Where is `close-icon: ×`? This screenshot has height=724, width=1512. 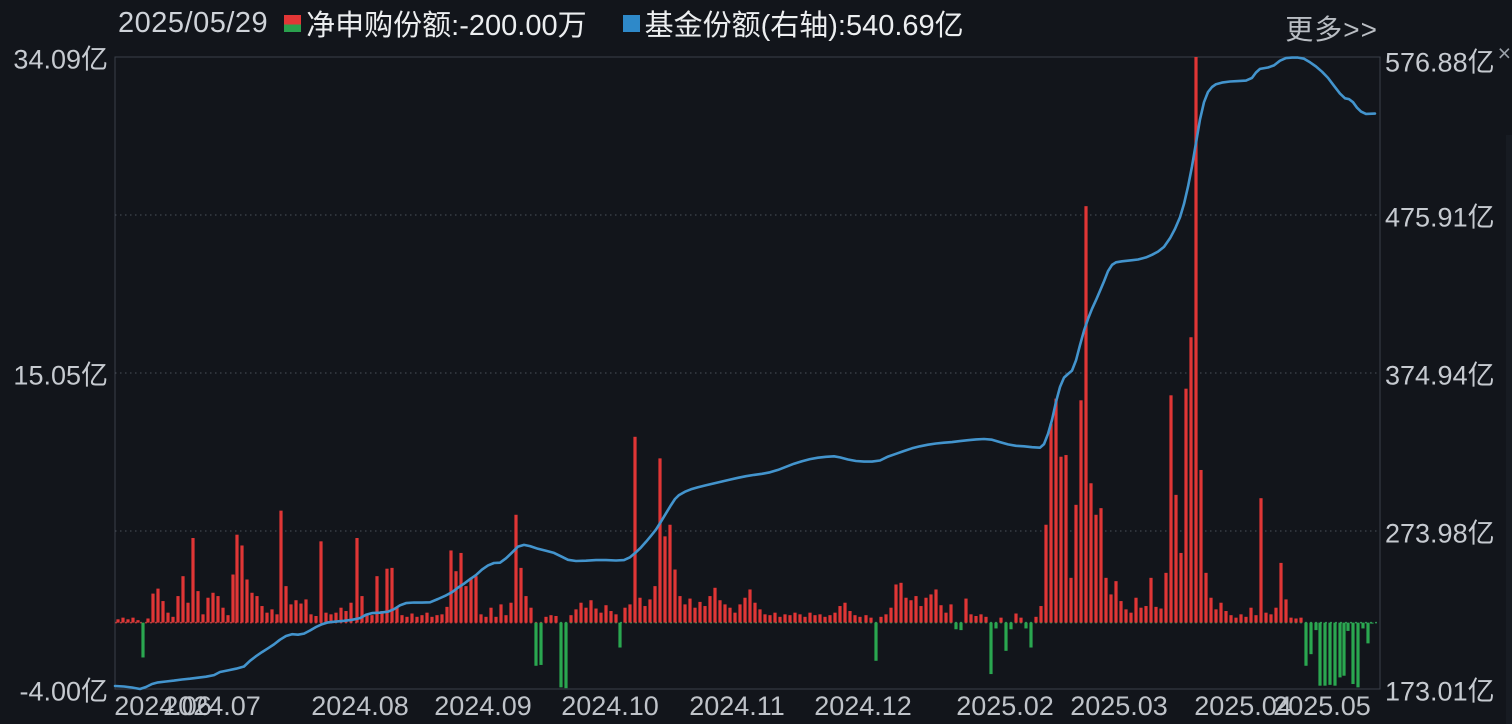
close-icon: × is located at coordinates (1504, 53).